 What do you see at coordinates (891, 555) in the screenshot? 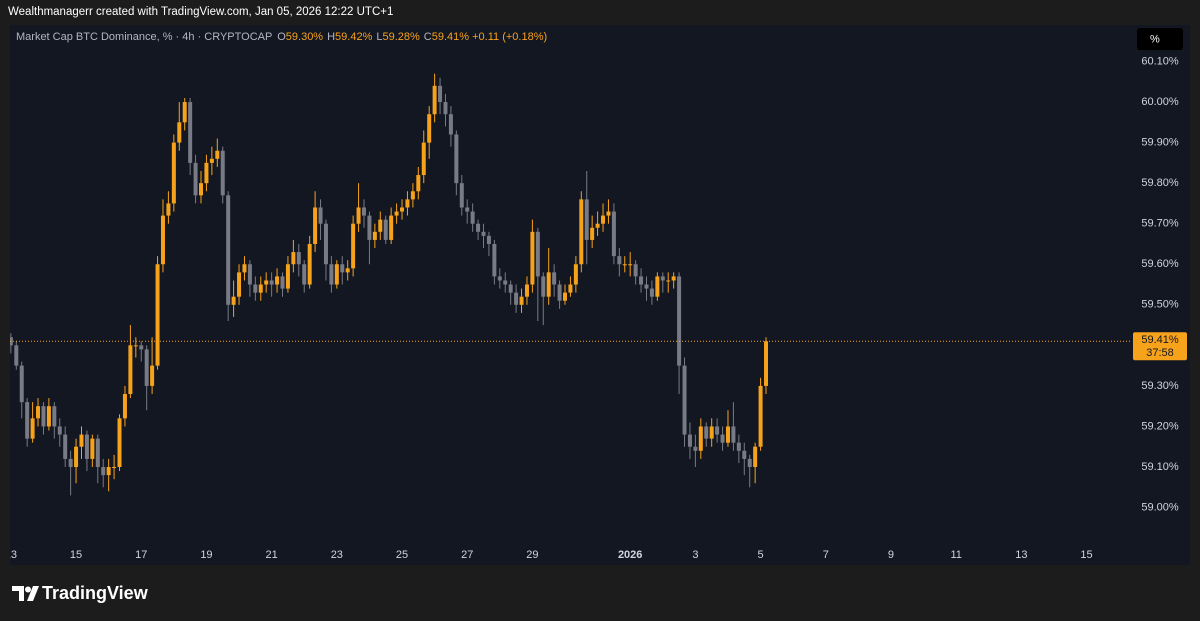
I see `x-tick-label: 9` at bounding box center [891, 555].